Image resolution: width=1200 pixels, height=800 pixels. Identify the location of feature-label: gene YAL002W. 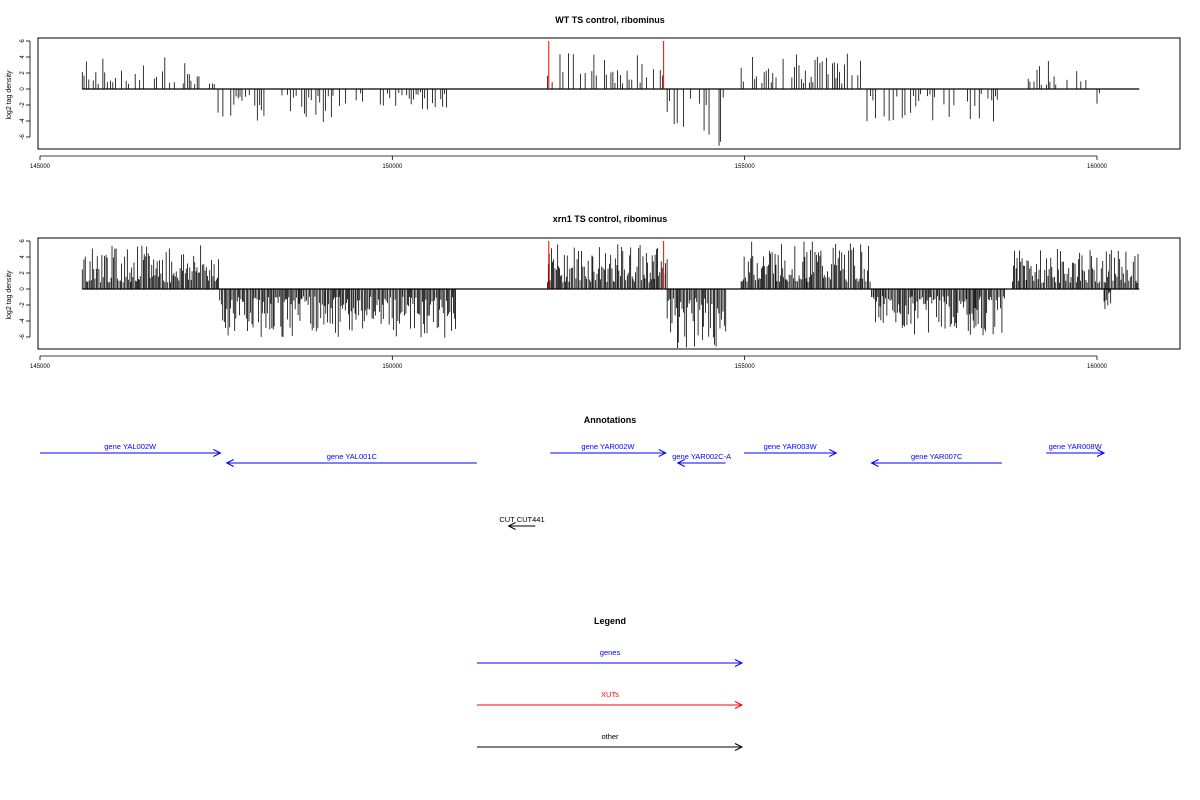
(130, 446).